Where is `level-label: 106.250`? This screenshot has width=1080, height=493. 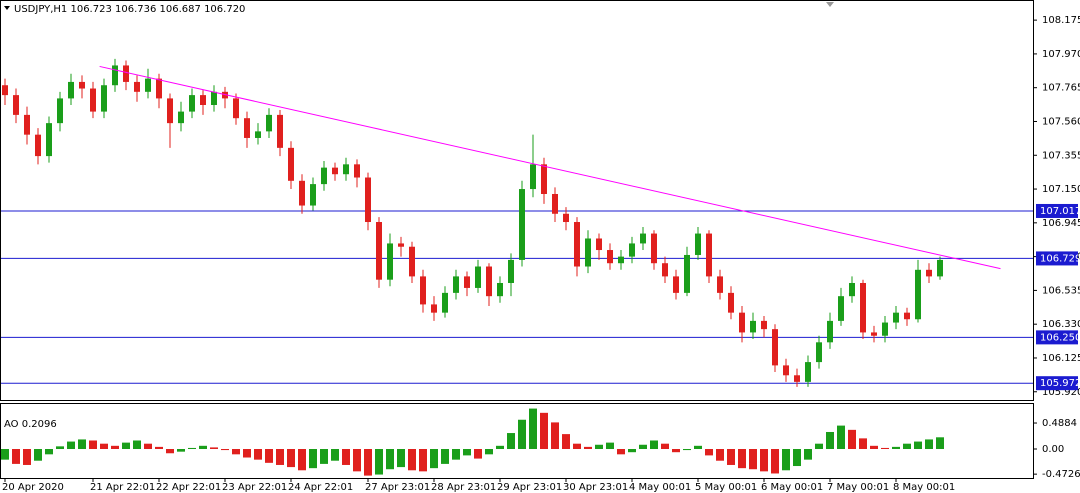
level-label: 106.250 is located at coordinates (1060, 337).